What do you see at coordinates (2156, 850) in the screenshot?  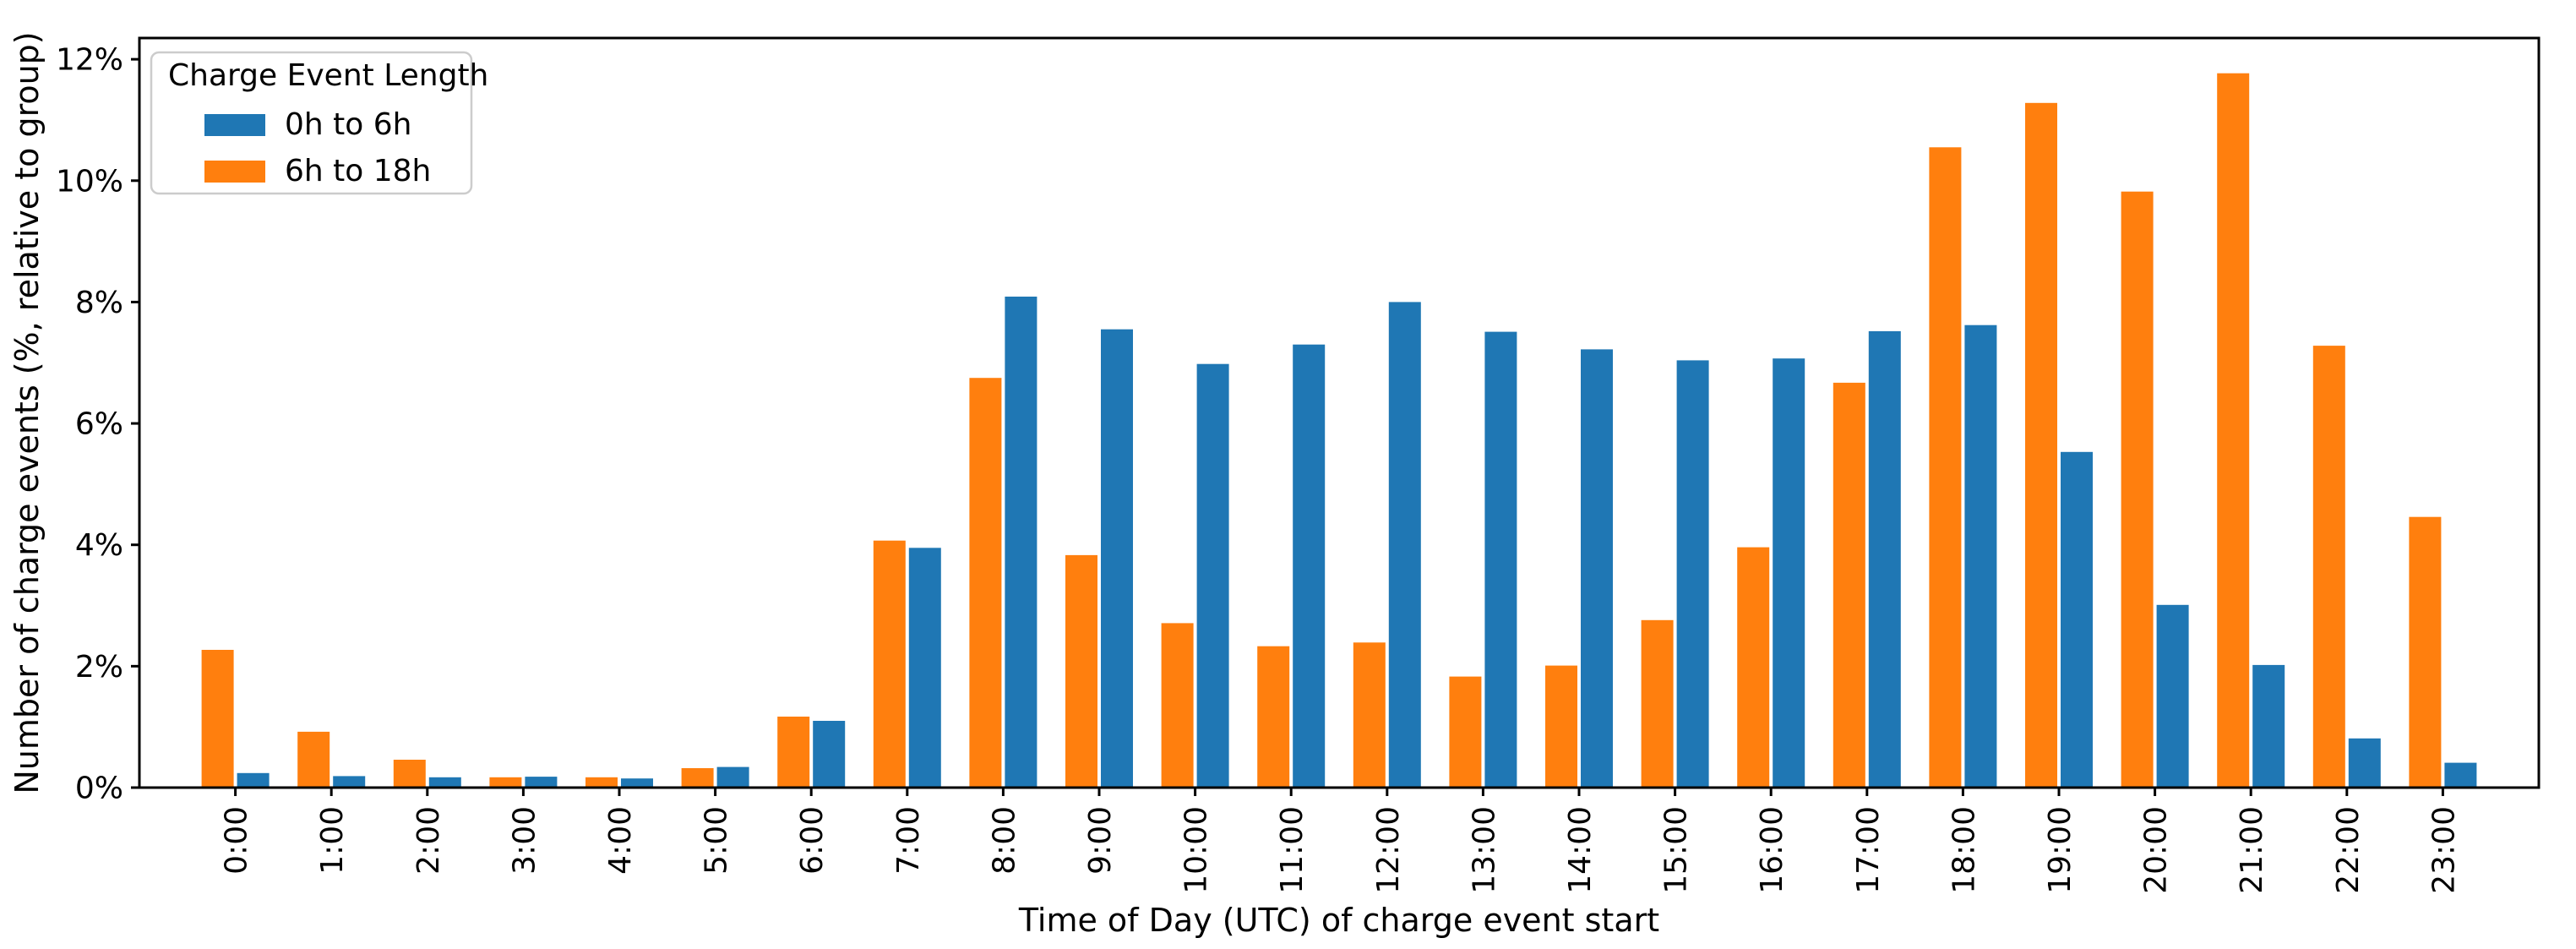 I see `x-tick-label: 20:00` at bounding box center [2156, 850].